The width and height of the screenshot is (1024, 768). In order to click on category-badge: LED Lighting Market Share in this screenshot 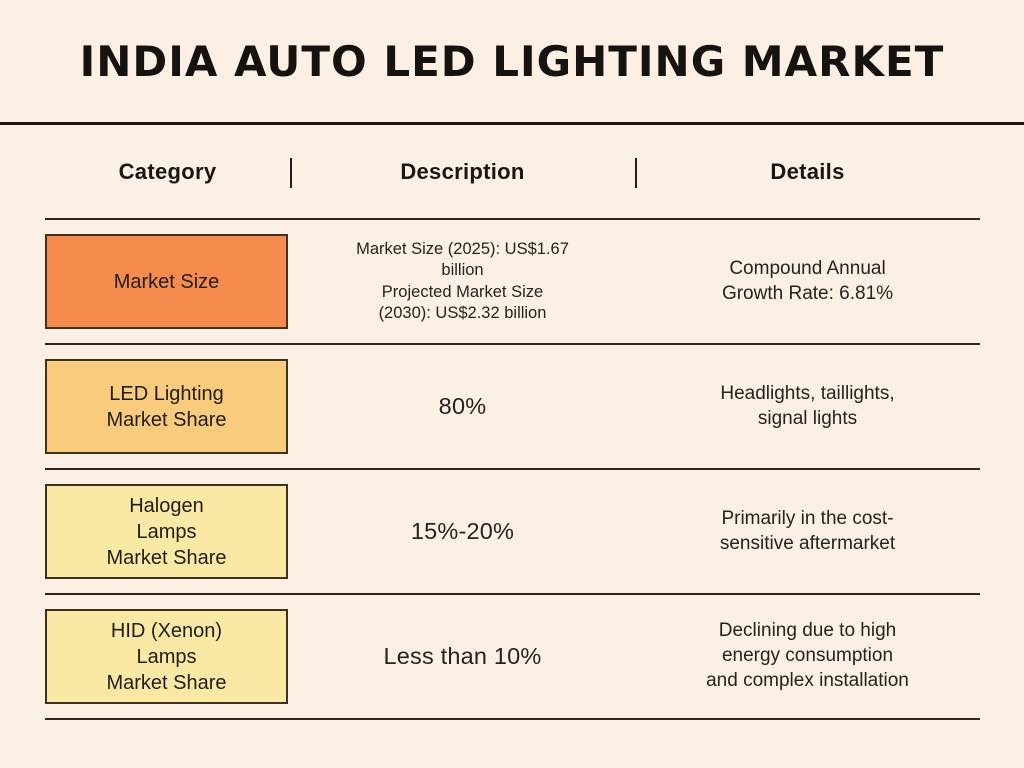, I will do `click(166, 406)`.